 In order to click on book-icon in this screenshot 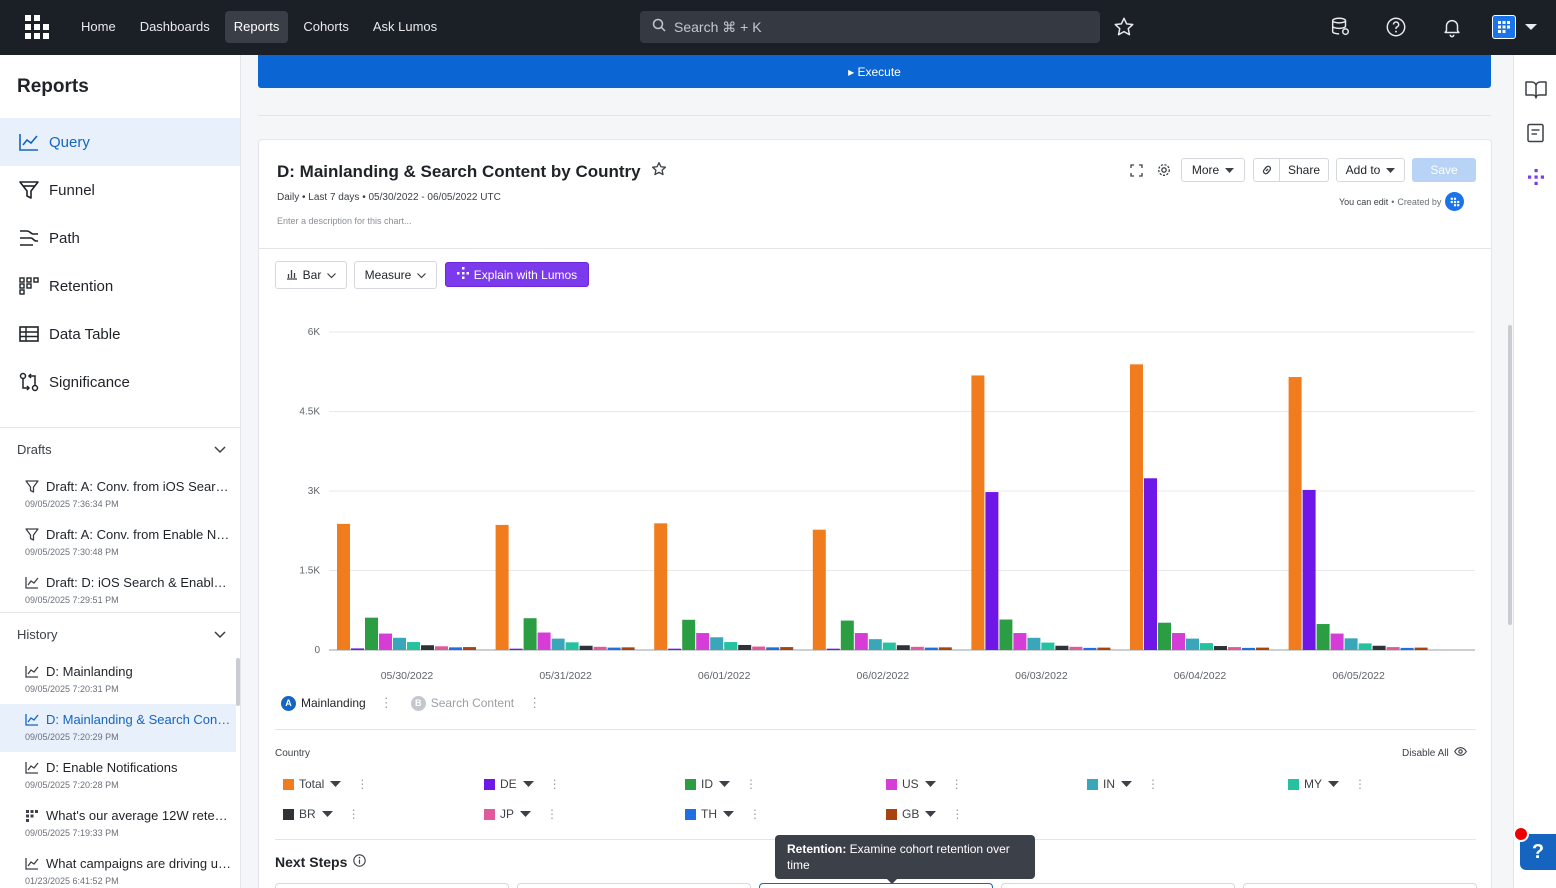, I will do `click(1536, 90)`.